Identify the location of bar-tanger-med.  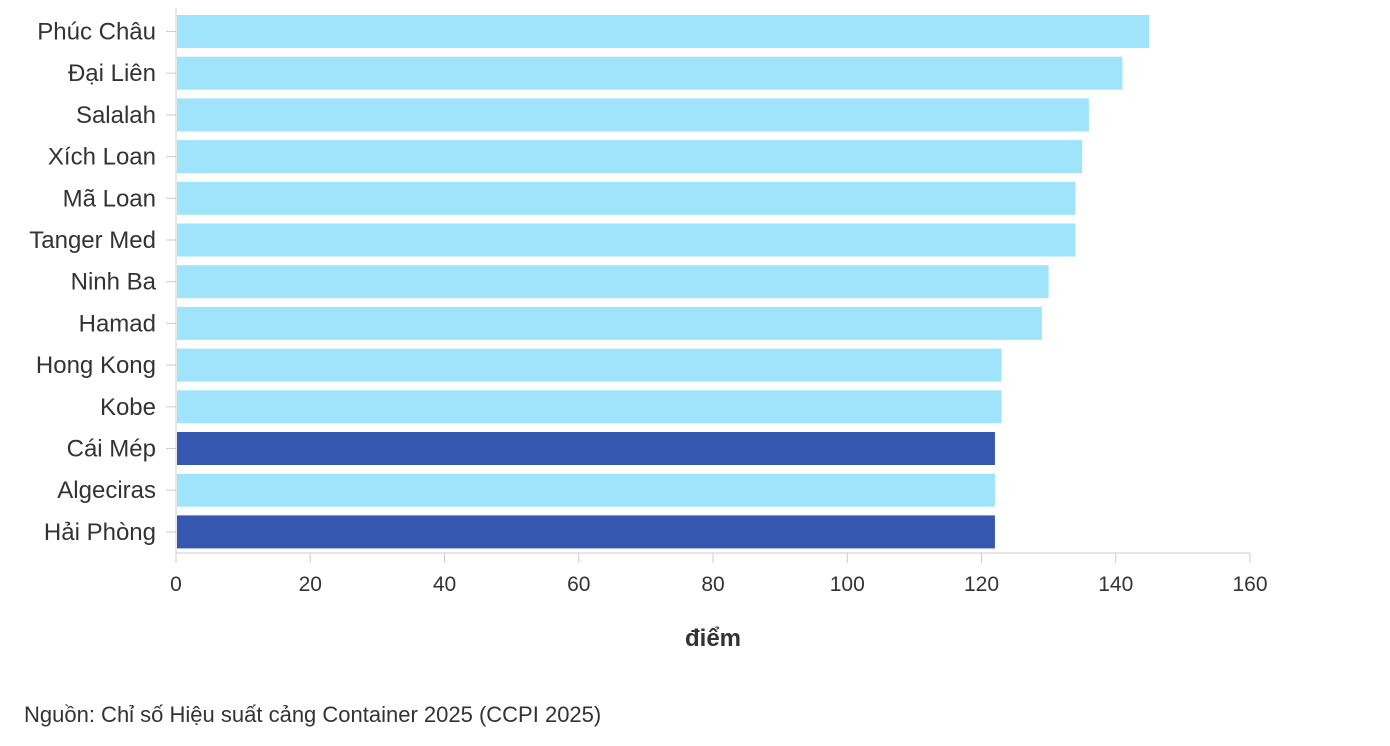
(626, 240).